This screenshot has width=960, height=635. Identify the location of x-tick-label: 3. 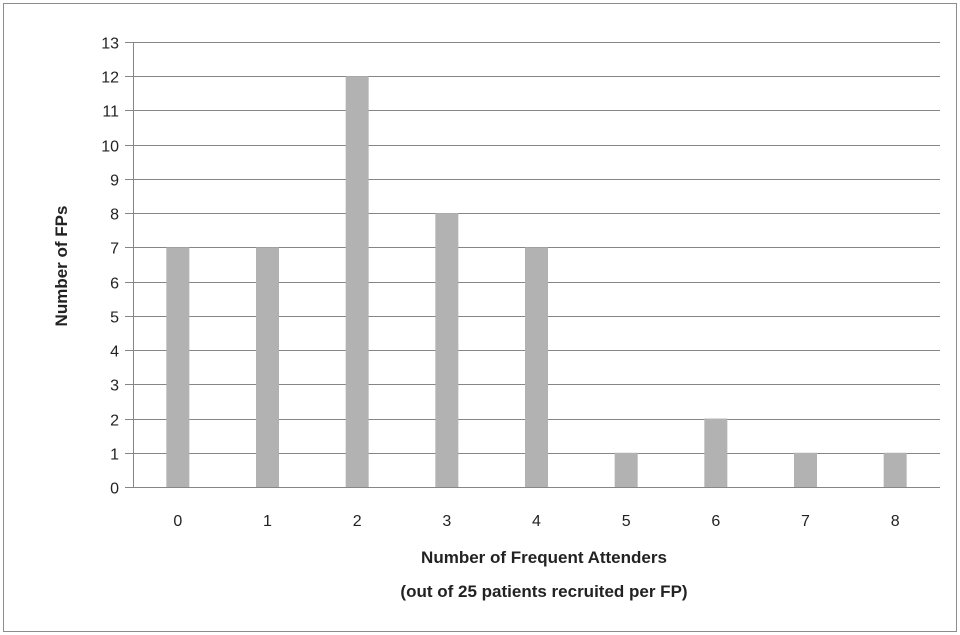
(446, 521).